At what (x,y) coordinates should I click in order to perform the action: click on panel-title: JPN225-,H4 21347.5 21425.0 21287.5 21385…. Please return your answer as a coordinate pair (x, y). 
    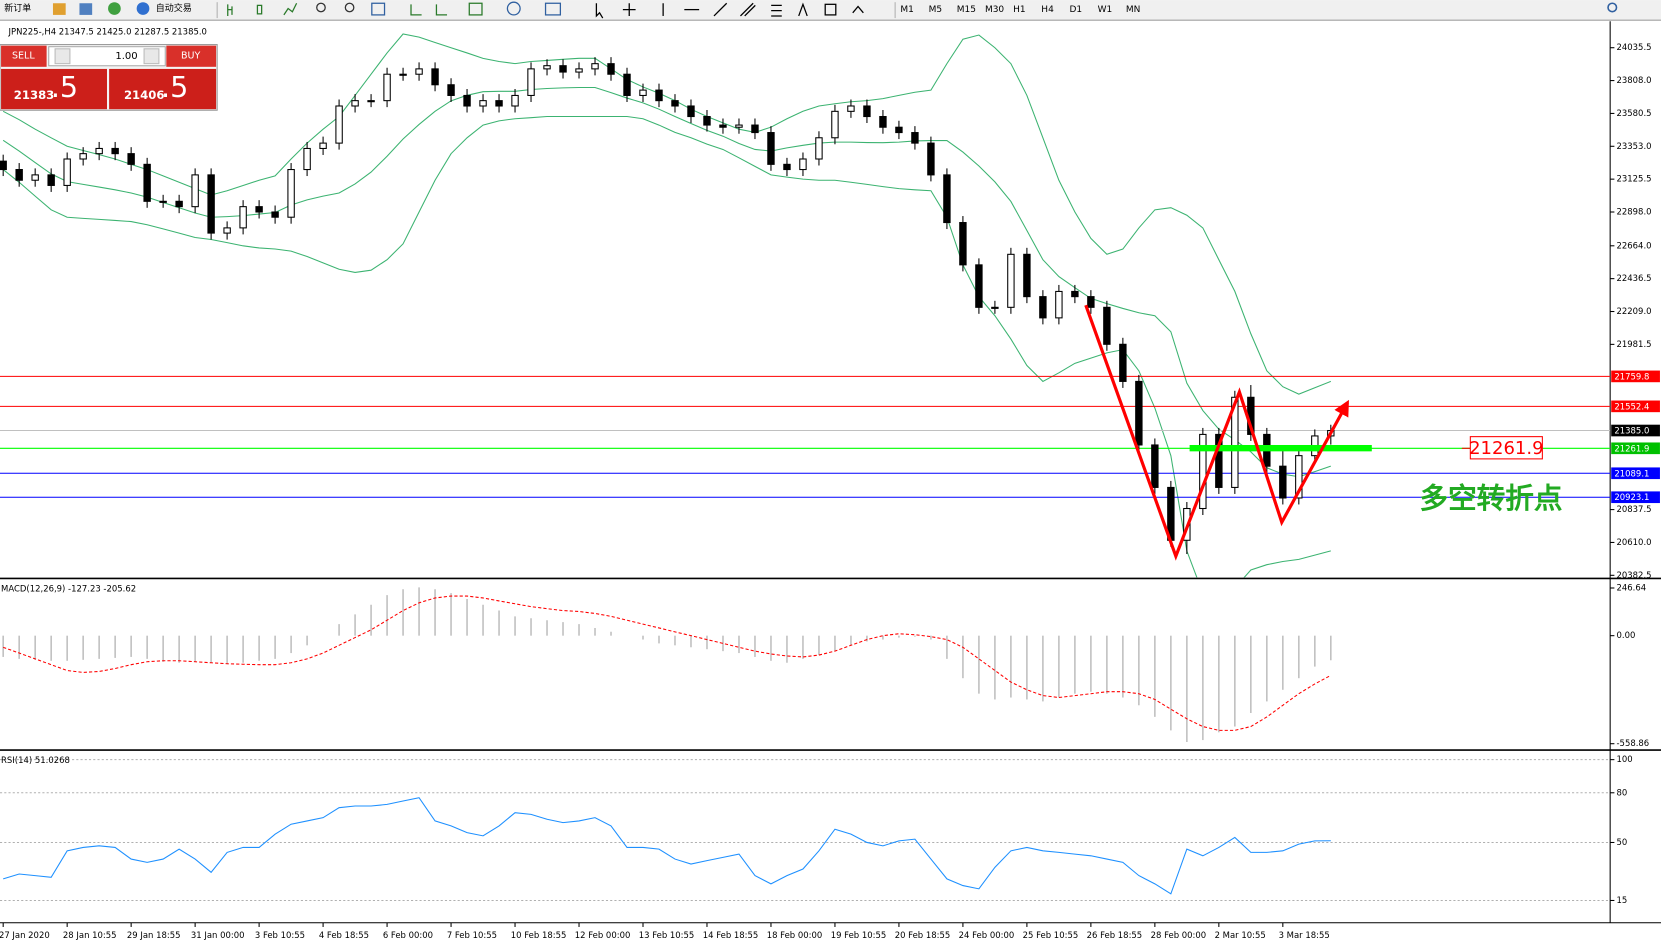
    Looking at the image, I should click on (106, 31).